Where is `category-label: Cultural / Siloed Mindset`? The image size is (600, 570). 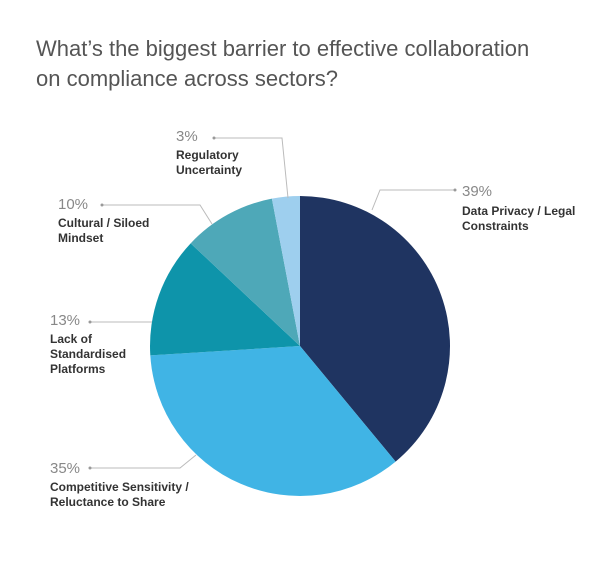
category-label: Cultural / Siloed Mindset is located at coordinates (104, 230).